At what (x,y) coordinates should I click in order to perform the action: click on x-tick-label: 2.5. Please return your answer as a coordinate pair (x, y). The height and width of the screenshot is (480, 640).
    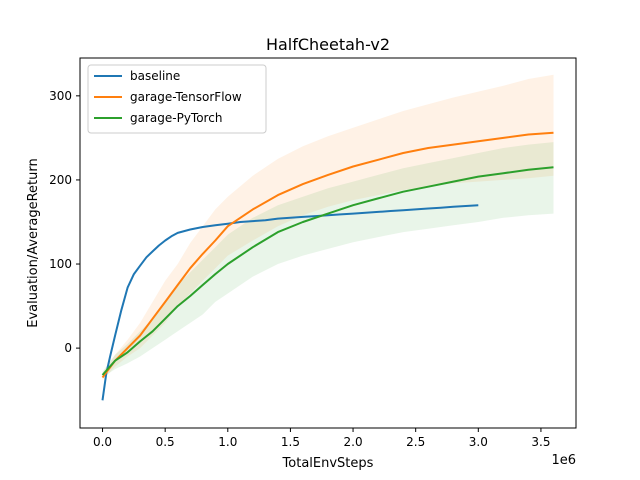
    Looking at the image, I should click on (415, 442).